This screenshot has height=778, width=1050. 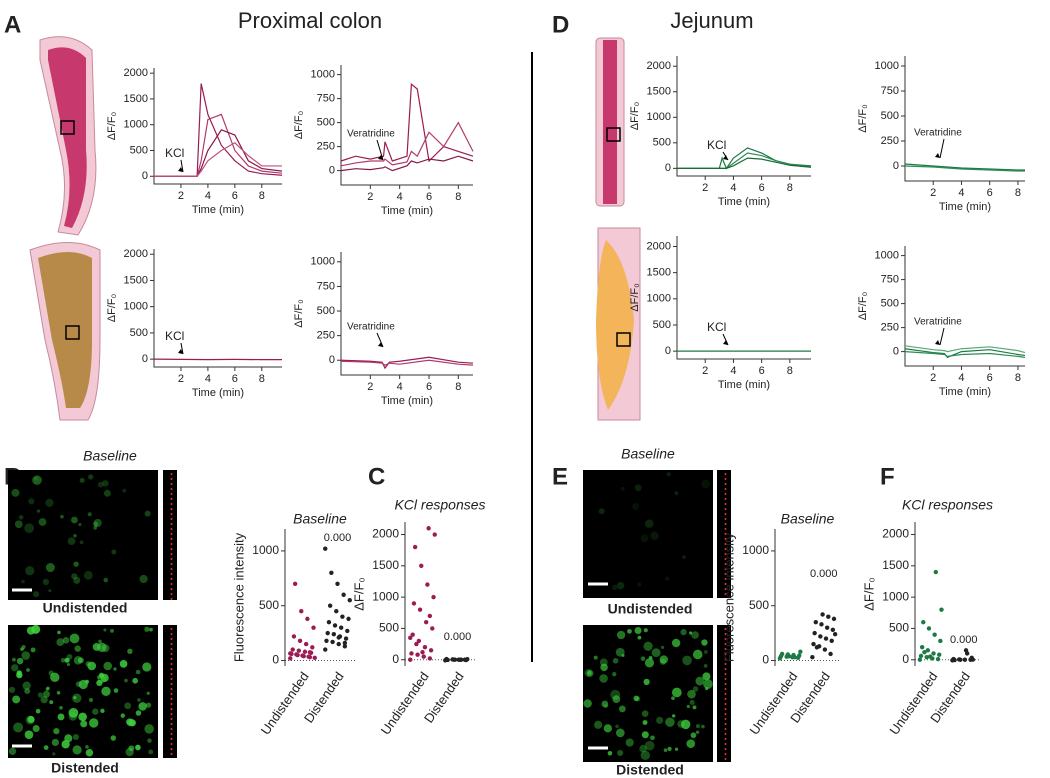 What do you see at coordinates (310, 20) in the screenshot?
I see `title: Proximal colon` at bounding box center [310, 20].